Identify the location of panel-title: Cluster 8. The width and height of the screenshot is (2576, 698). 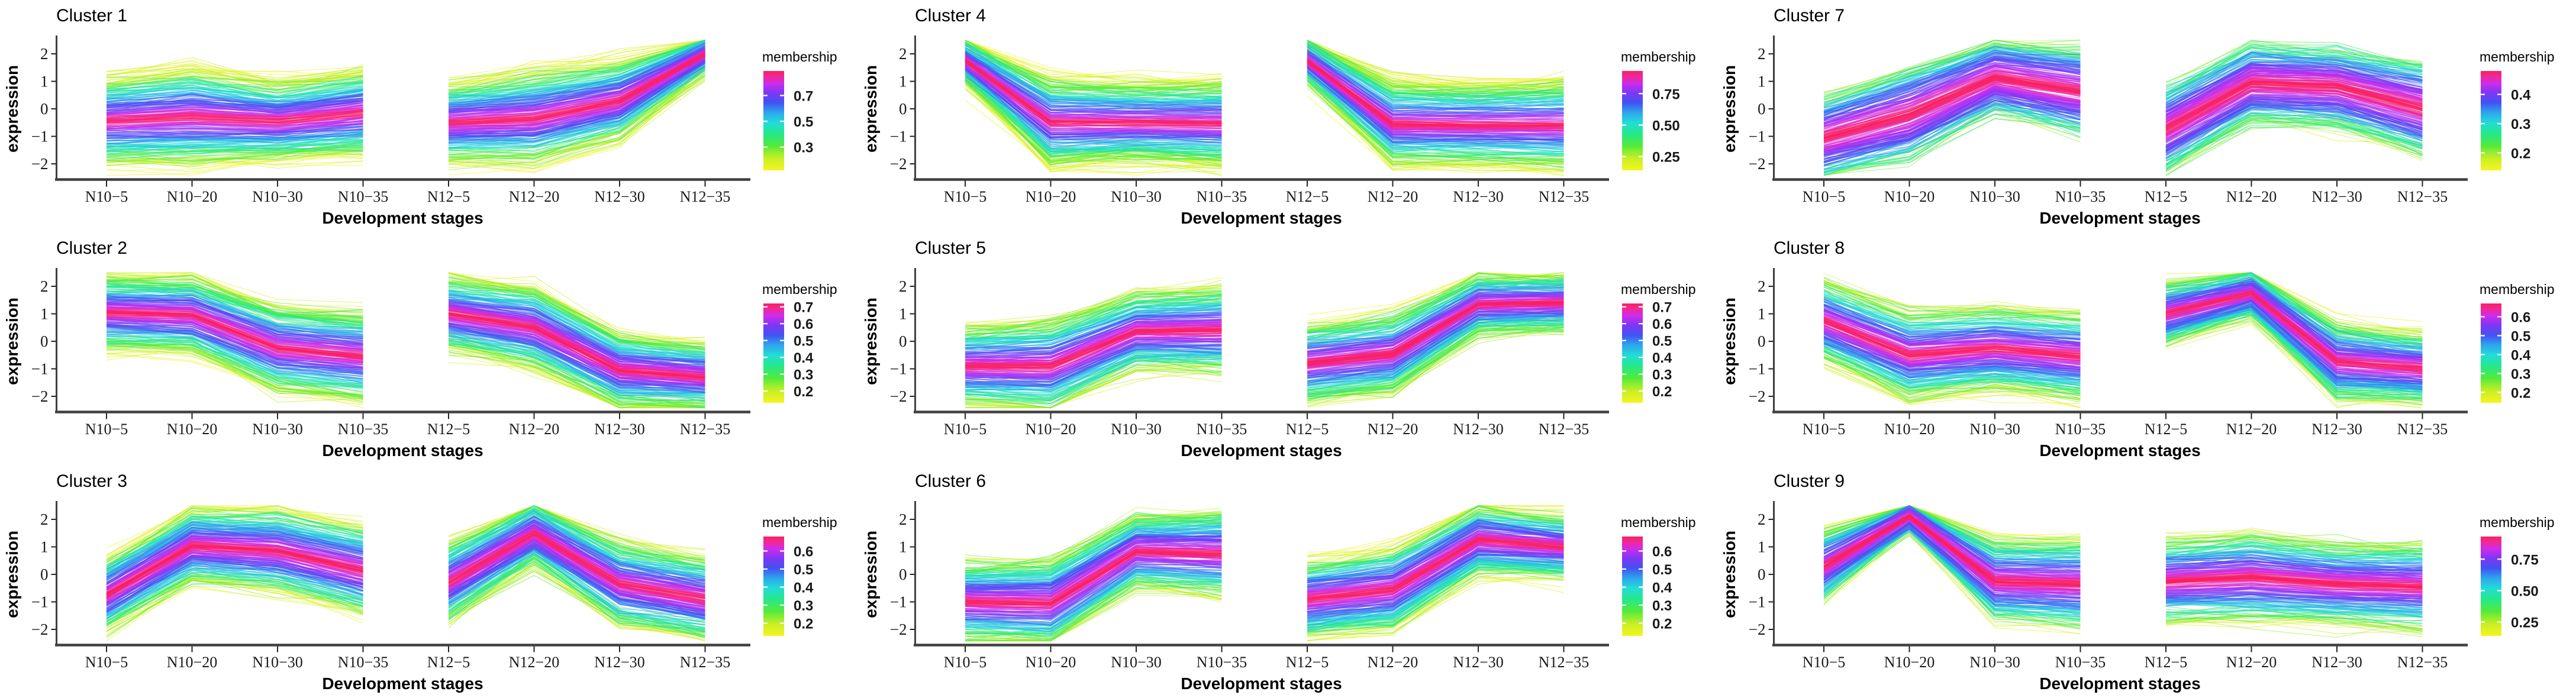
(1809, 248).